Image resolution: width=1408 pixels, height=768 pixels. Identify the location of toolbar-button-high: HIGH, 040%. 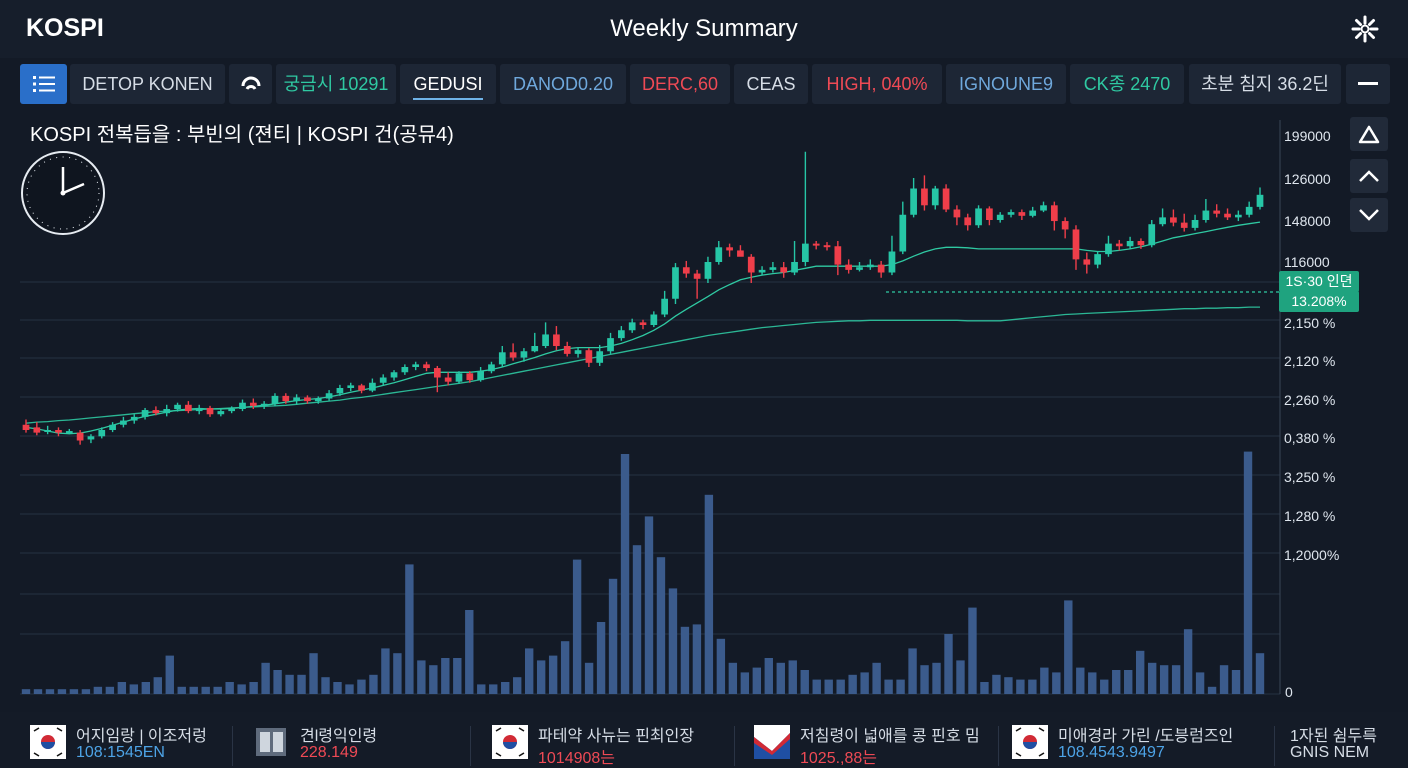
(877, 84).